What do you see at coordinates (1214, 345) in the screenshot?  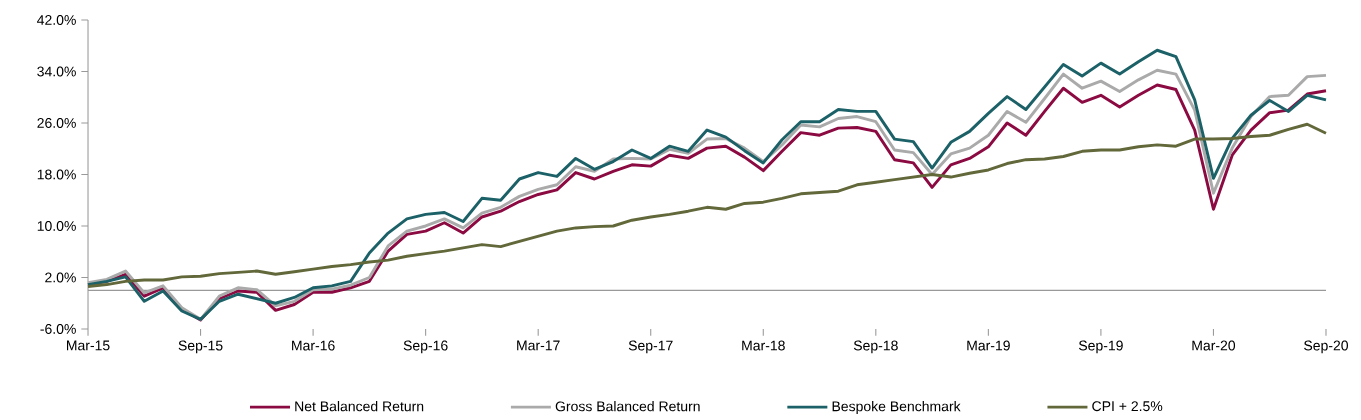 I see `x-tick-label: Mar-20` at bounding box center [1214, 345].